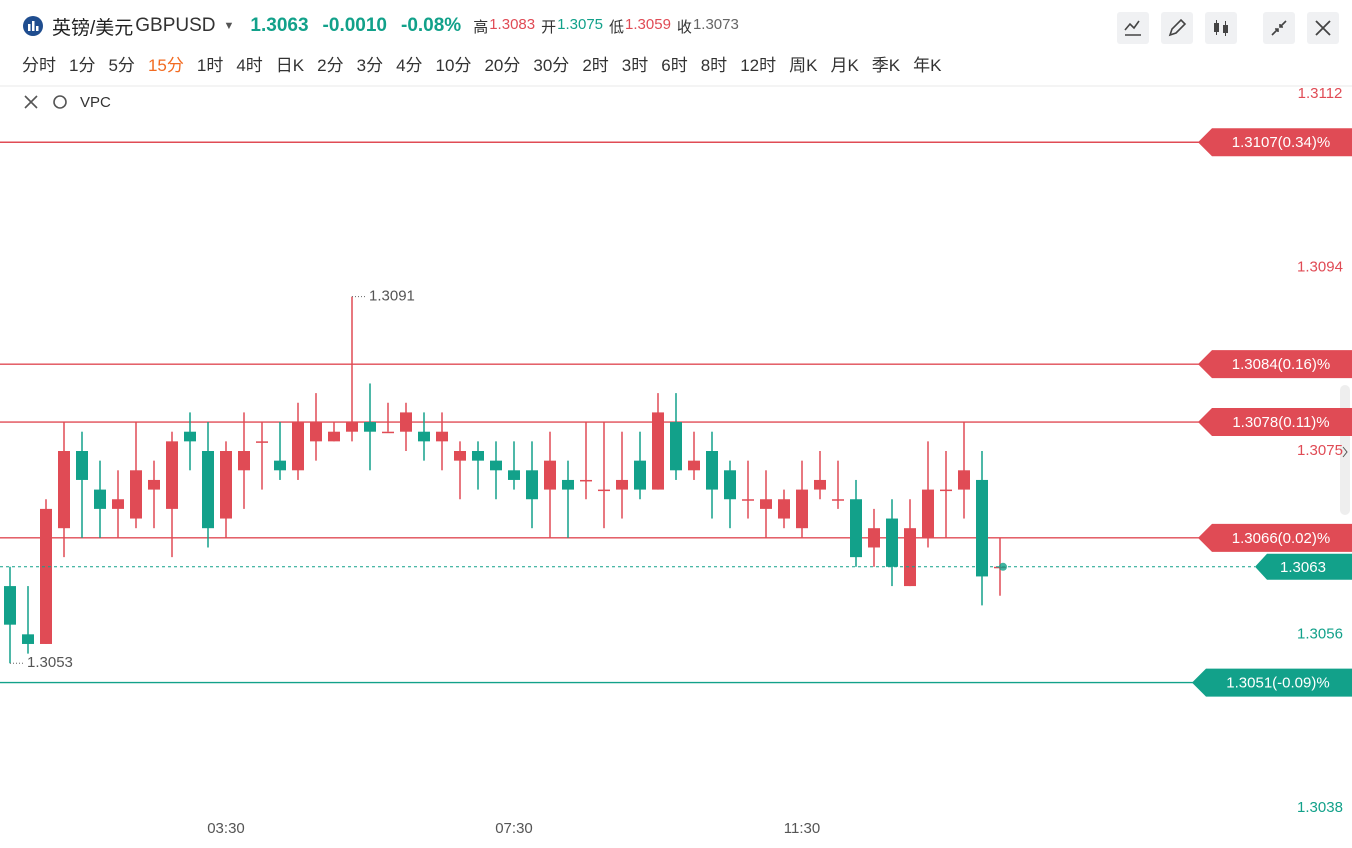 The image size is (1352, 848). Describe the element at coordinates (886, 65) in the screenshot. I see `interval: 季K` at that location.